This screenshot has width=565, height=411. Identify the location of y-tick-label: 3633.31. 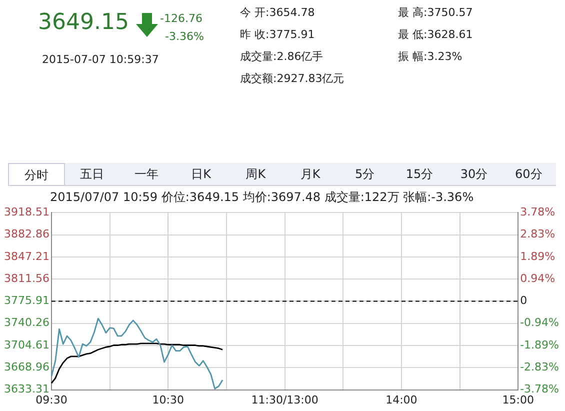
(27, 389).